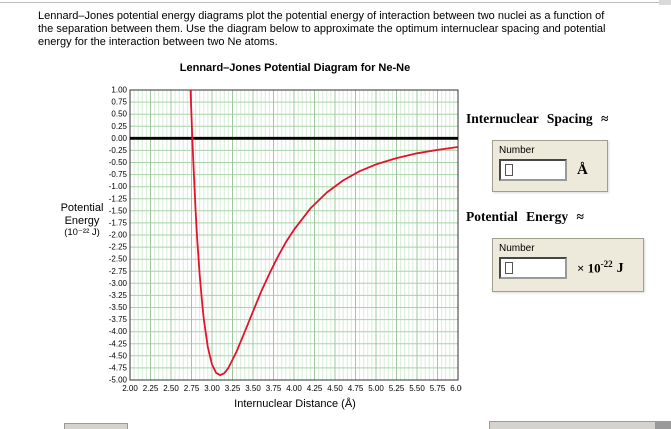 Image resolution: width=671 pixels, height=429 pixels. I want to click on svg-text: 2.00, so click(130, 388).